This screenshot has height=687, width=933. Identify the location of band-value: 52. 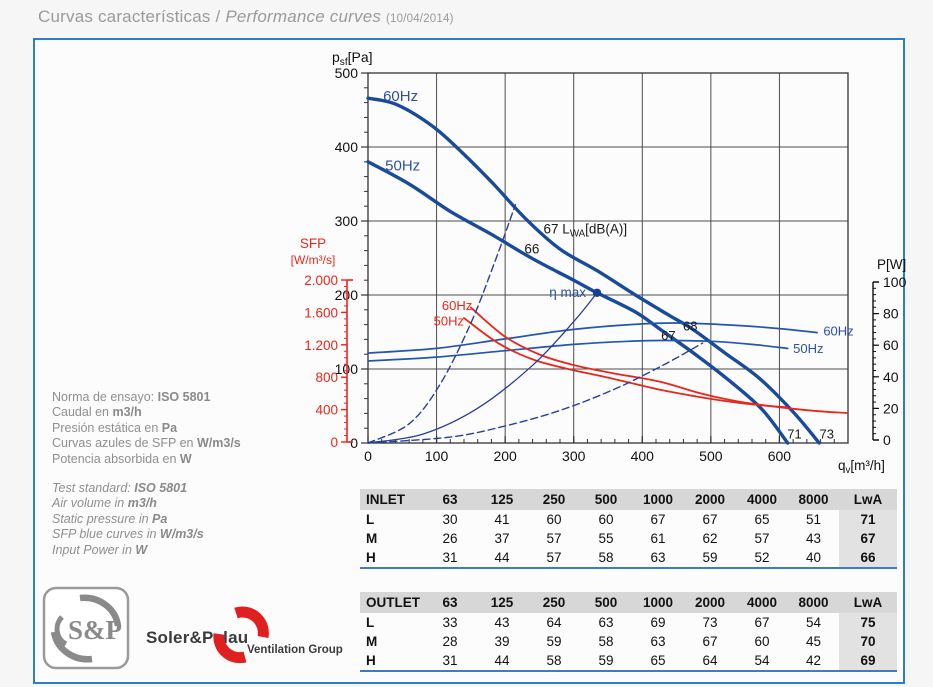
(762, 557).